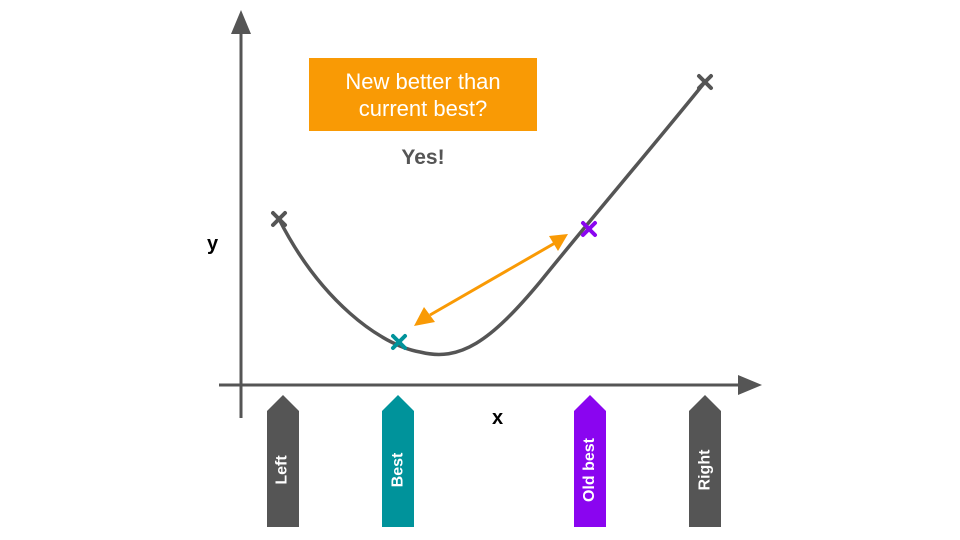 Image resolution: width=960 pixels, height=540 pixels. What do you see at coordinates (705, 82) in the screenshot?
I see `right-point` at bounding box center [705, 82].